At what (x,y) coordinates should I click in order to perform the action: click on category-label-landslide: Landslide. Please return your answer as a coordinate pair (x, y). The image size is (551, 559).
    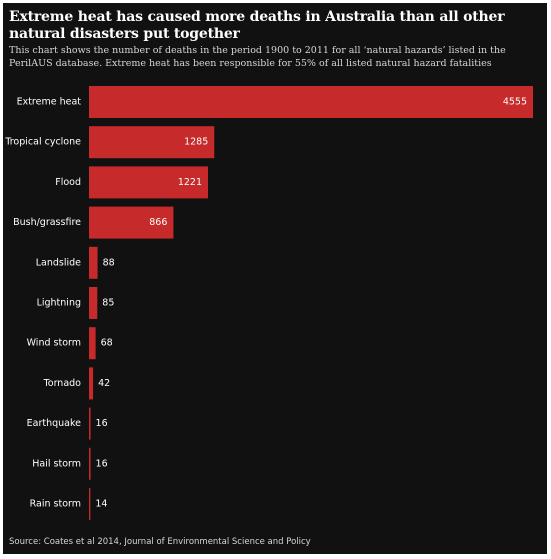
    Looking at the image, I should click on (58, 262).